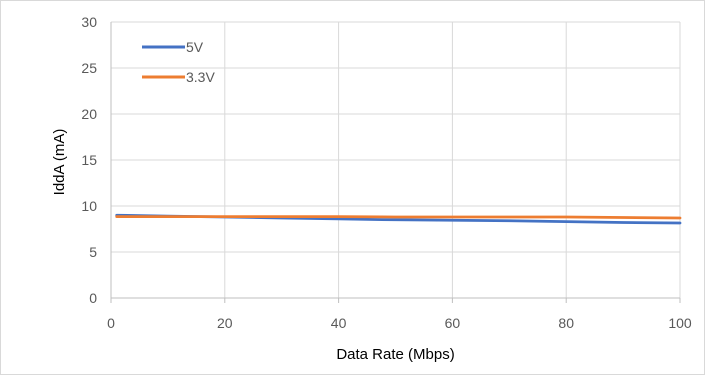 The image size is (705, 376). What do you see at coordinates (93, 252) in the screenshot?
I see `y-tick-label: 5` at bounding box center [93, 252].